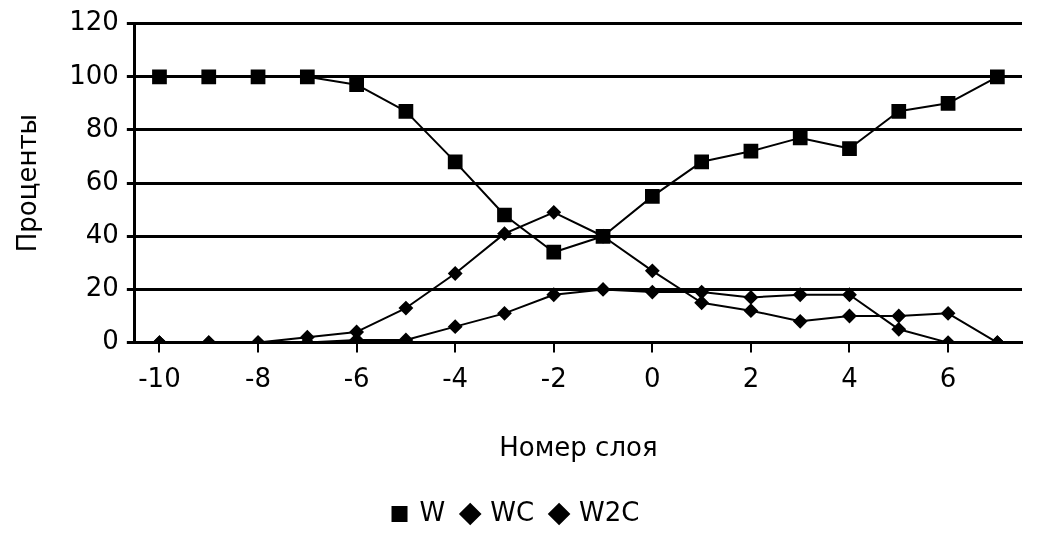 This screenshot has width=1038, height=543. Describe the element at coordinates (455, 377) in the screenshot. I see `x-tick-label: -4` at that location.